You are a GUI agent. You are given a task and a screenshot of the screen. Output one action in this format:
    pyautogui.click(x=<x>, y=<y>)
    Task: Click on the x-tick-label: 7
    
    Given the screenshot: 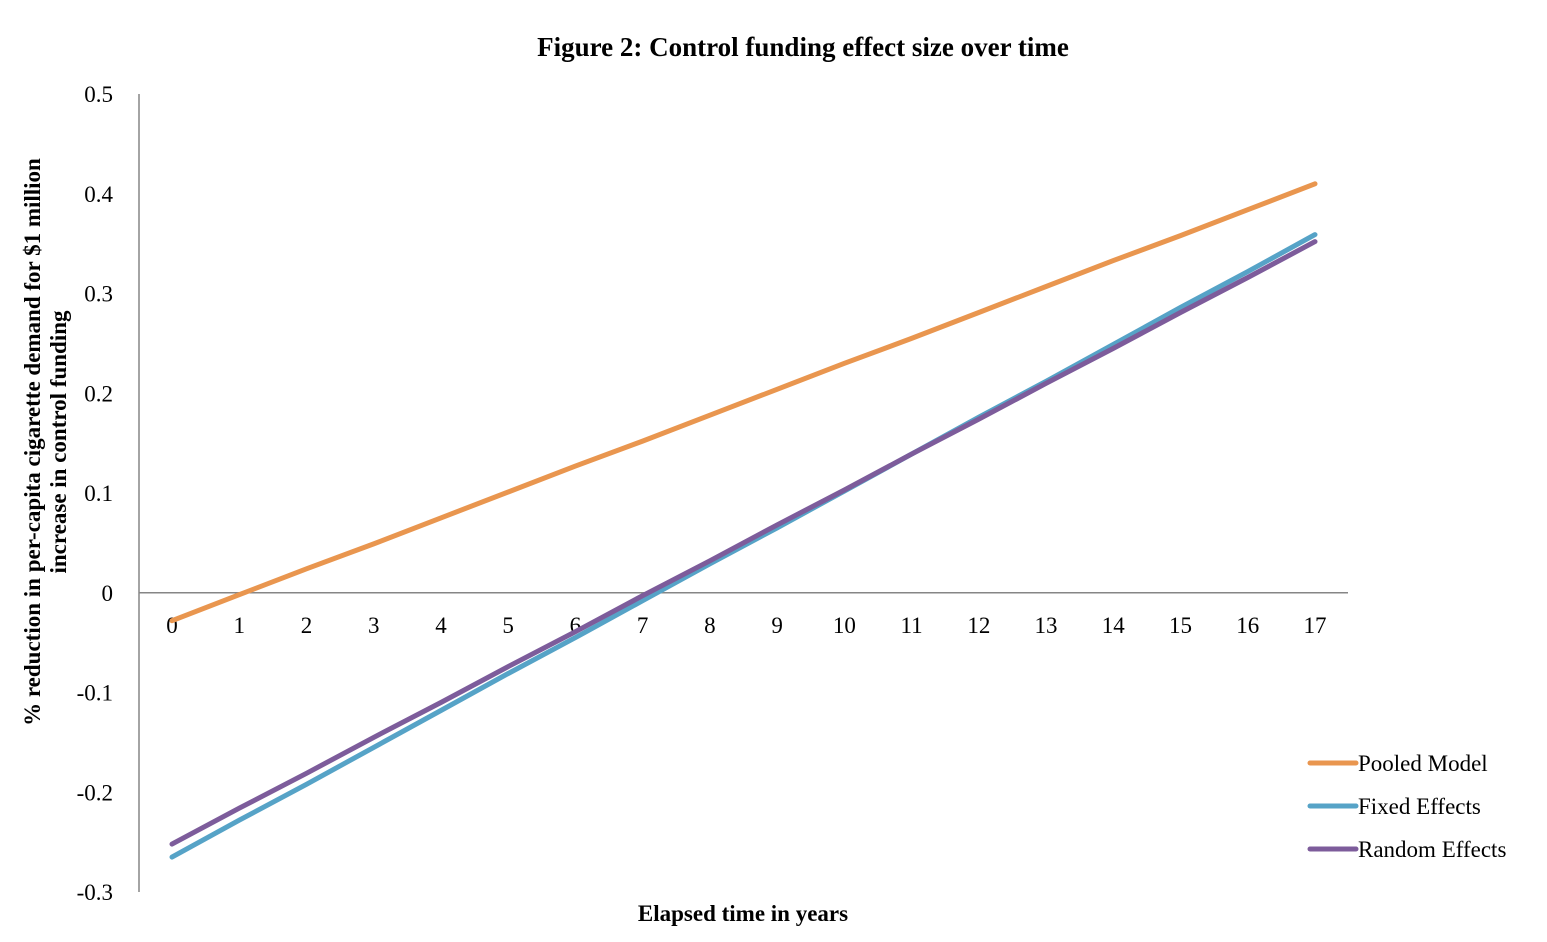 What is the action you would take?
    pyautogui.click(x=643, y=625)
    